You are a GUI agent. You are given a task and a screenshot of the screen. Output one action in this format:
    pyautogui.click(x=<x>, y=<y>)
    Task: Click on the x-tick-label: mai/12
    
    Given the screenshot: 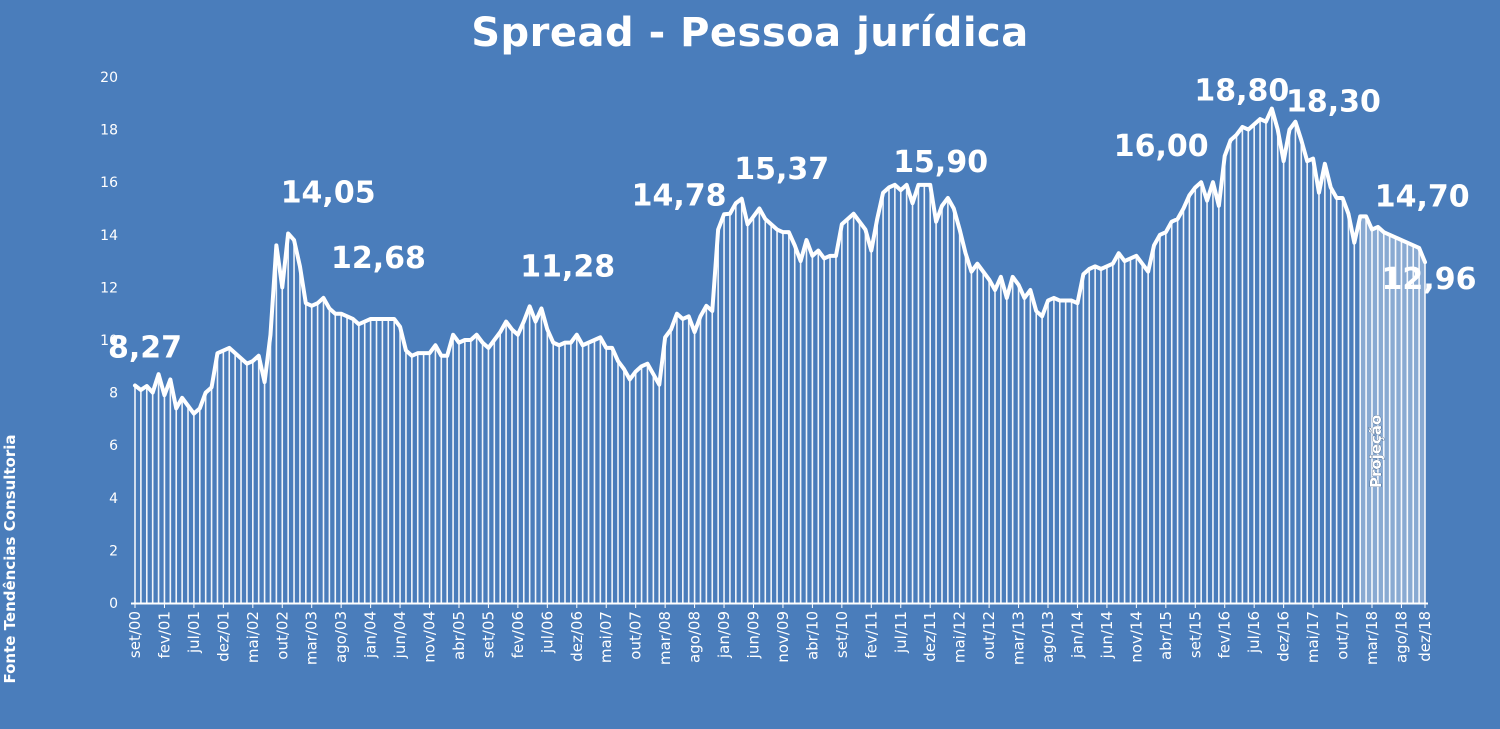 What is the action you would take?
    pyautogui.click(x=960, y=637)
    